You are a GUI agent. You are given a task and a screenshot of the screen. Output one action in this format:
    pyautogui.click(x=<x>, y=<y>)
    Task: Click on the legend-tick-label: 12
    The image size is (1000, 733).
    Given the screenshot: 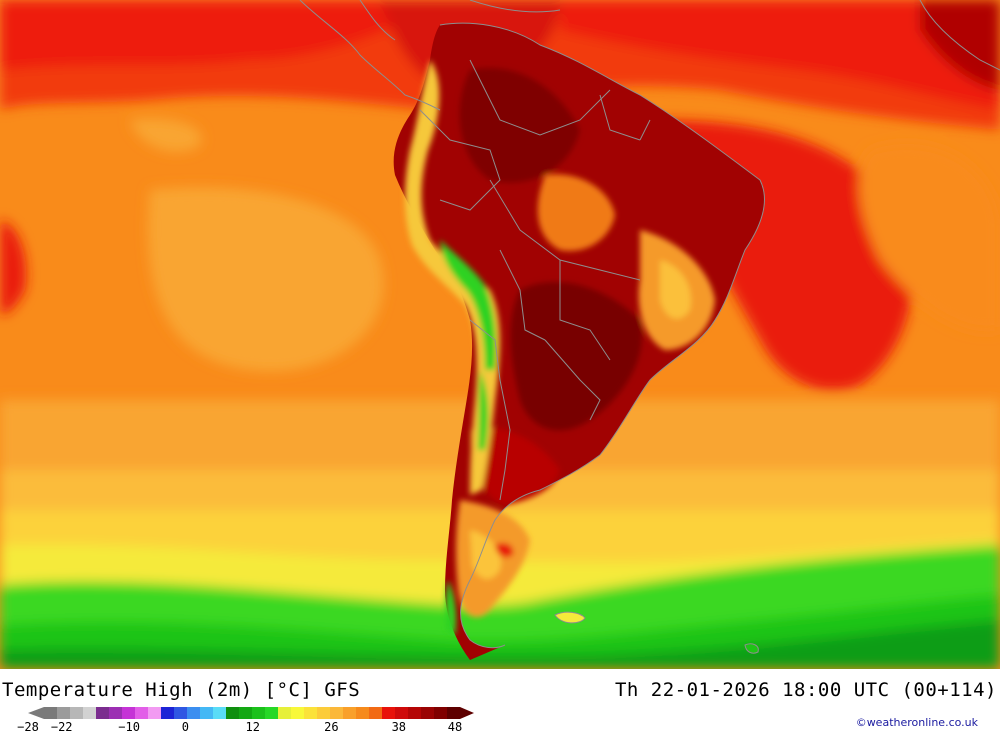 What is the action you would take?
    pyautogui.click(x=253, y=726)
    